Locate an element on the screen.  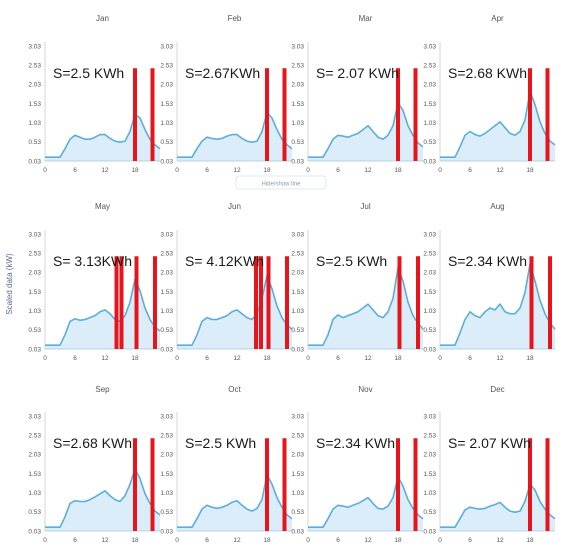
y-axis-label: Scaled data (kW) is located at coordinates (9, 284).